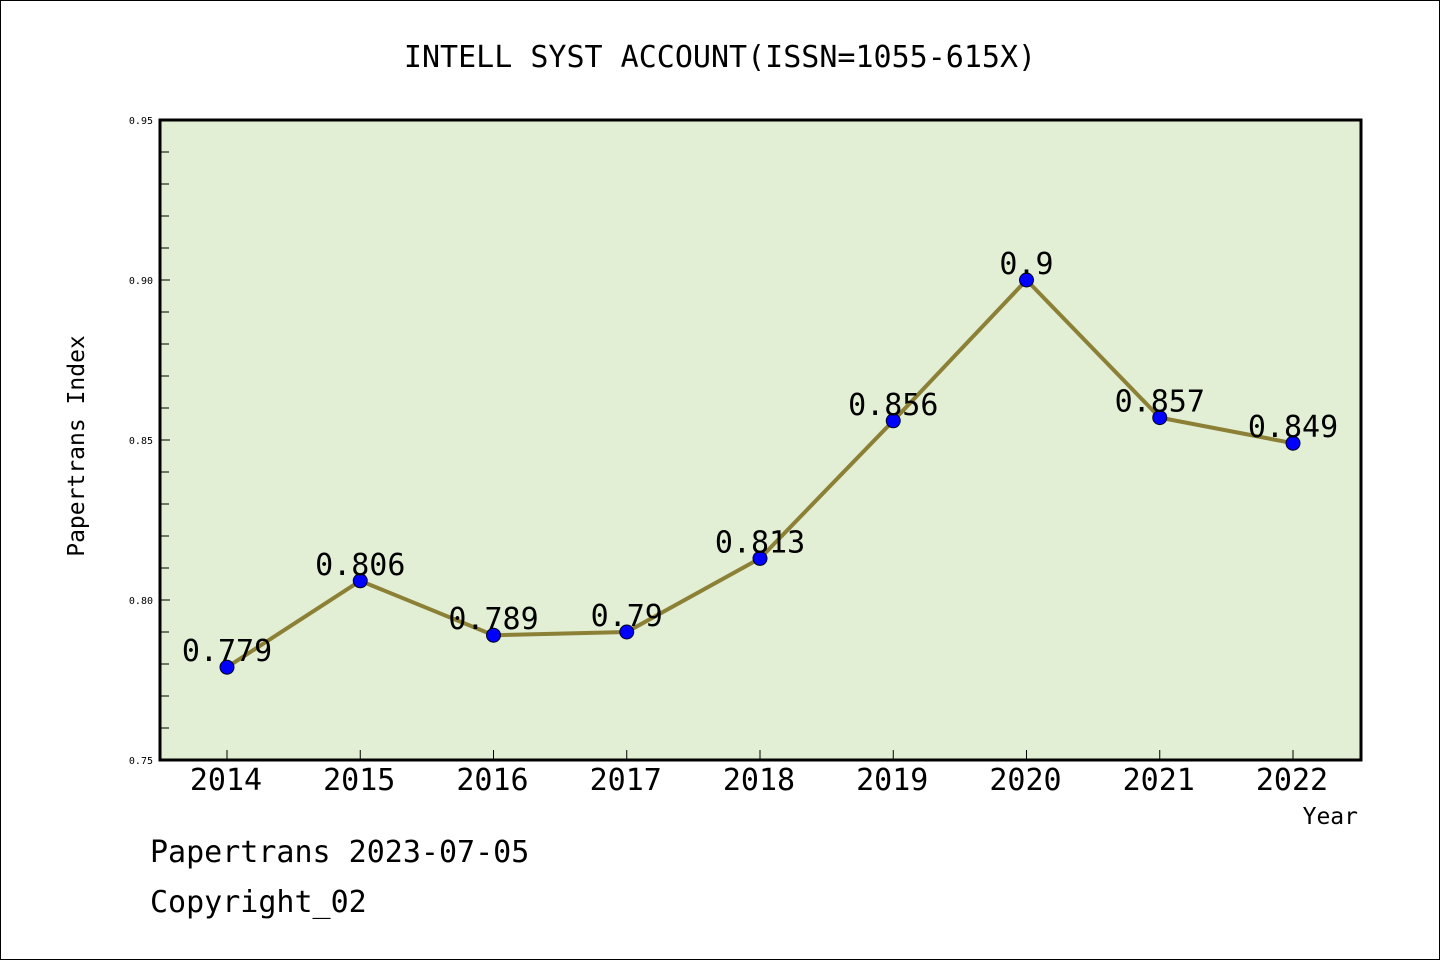 The image size is (1440, 960). What do you see at coordinates (493, 619) in the screenshot?
I see `data-label: 0.789` at bounding box center [493, 619].